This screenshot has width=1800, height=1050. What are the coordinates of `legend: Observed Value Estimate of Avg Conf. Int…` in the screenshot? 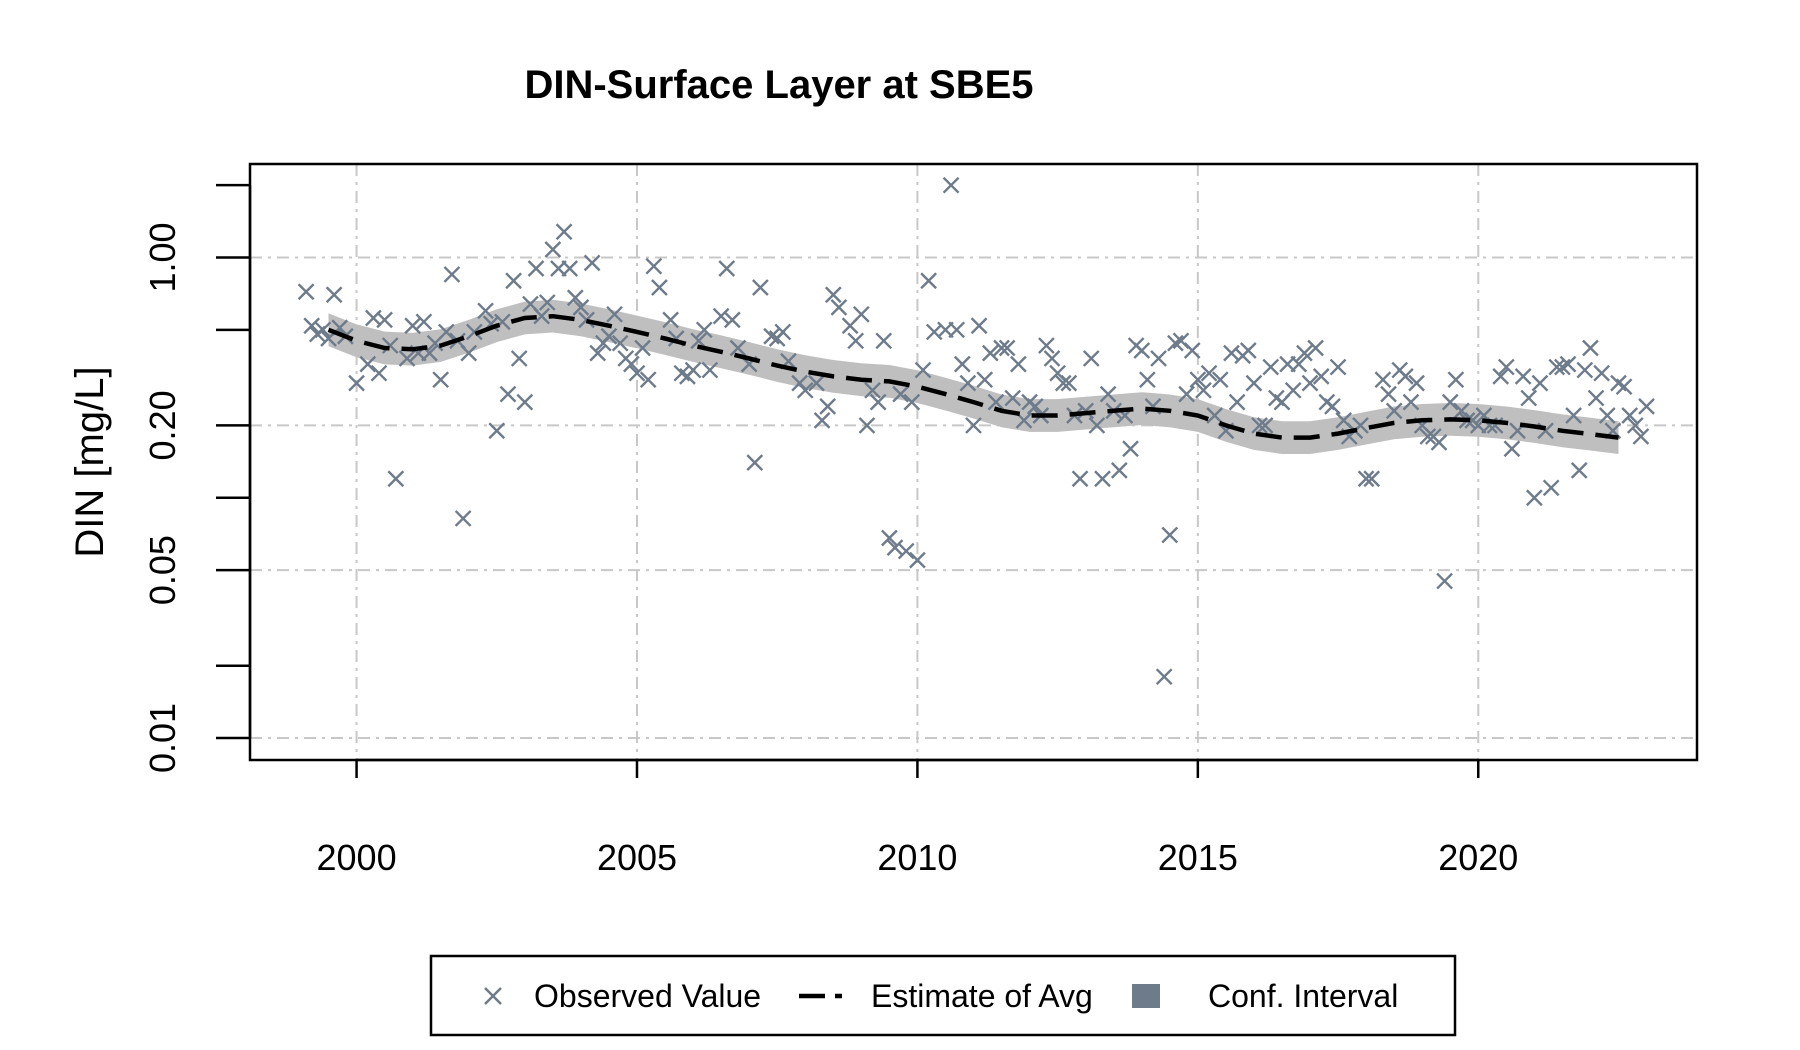 It's located at (943, 995).